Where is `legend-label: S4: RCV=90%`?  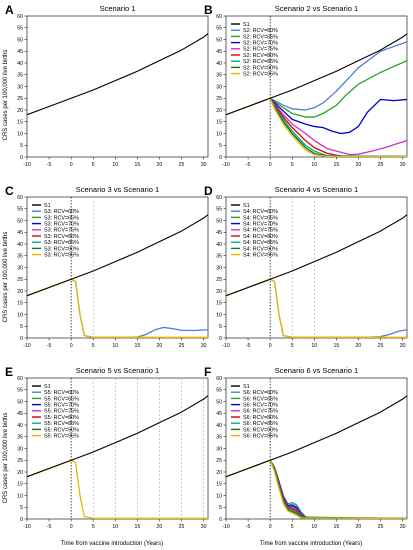 legend-label: S4: RCV=90% is located at coordinates (260, 249).